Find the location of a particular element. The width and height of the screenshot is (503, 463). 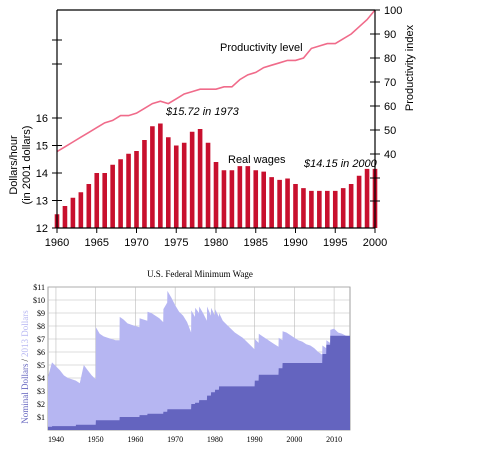

right-tick-label: 80 is located at coordinates (390, 59).